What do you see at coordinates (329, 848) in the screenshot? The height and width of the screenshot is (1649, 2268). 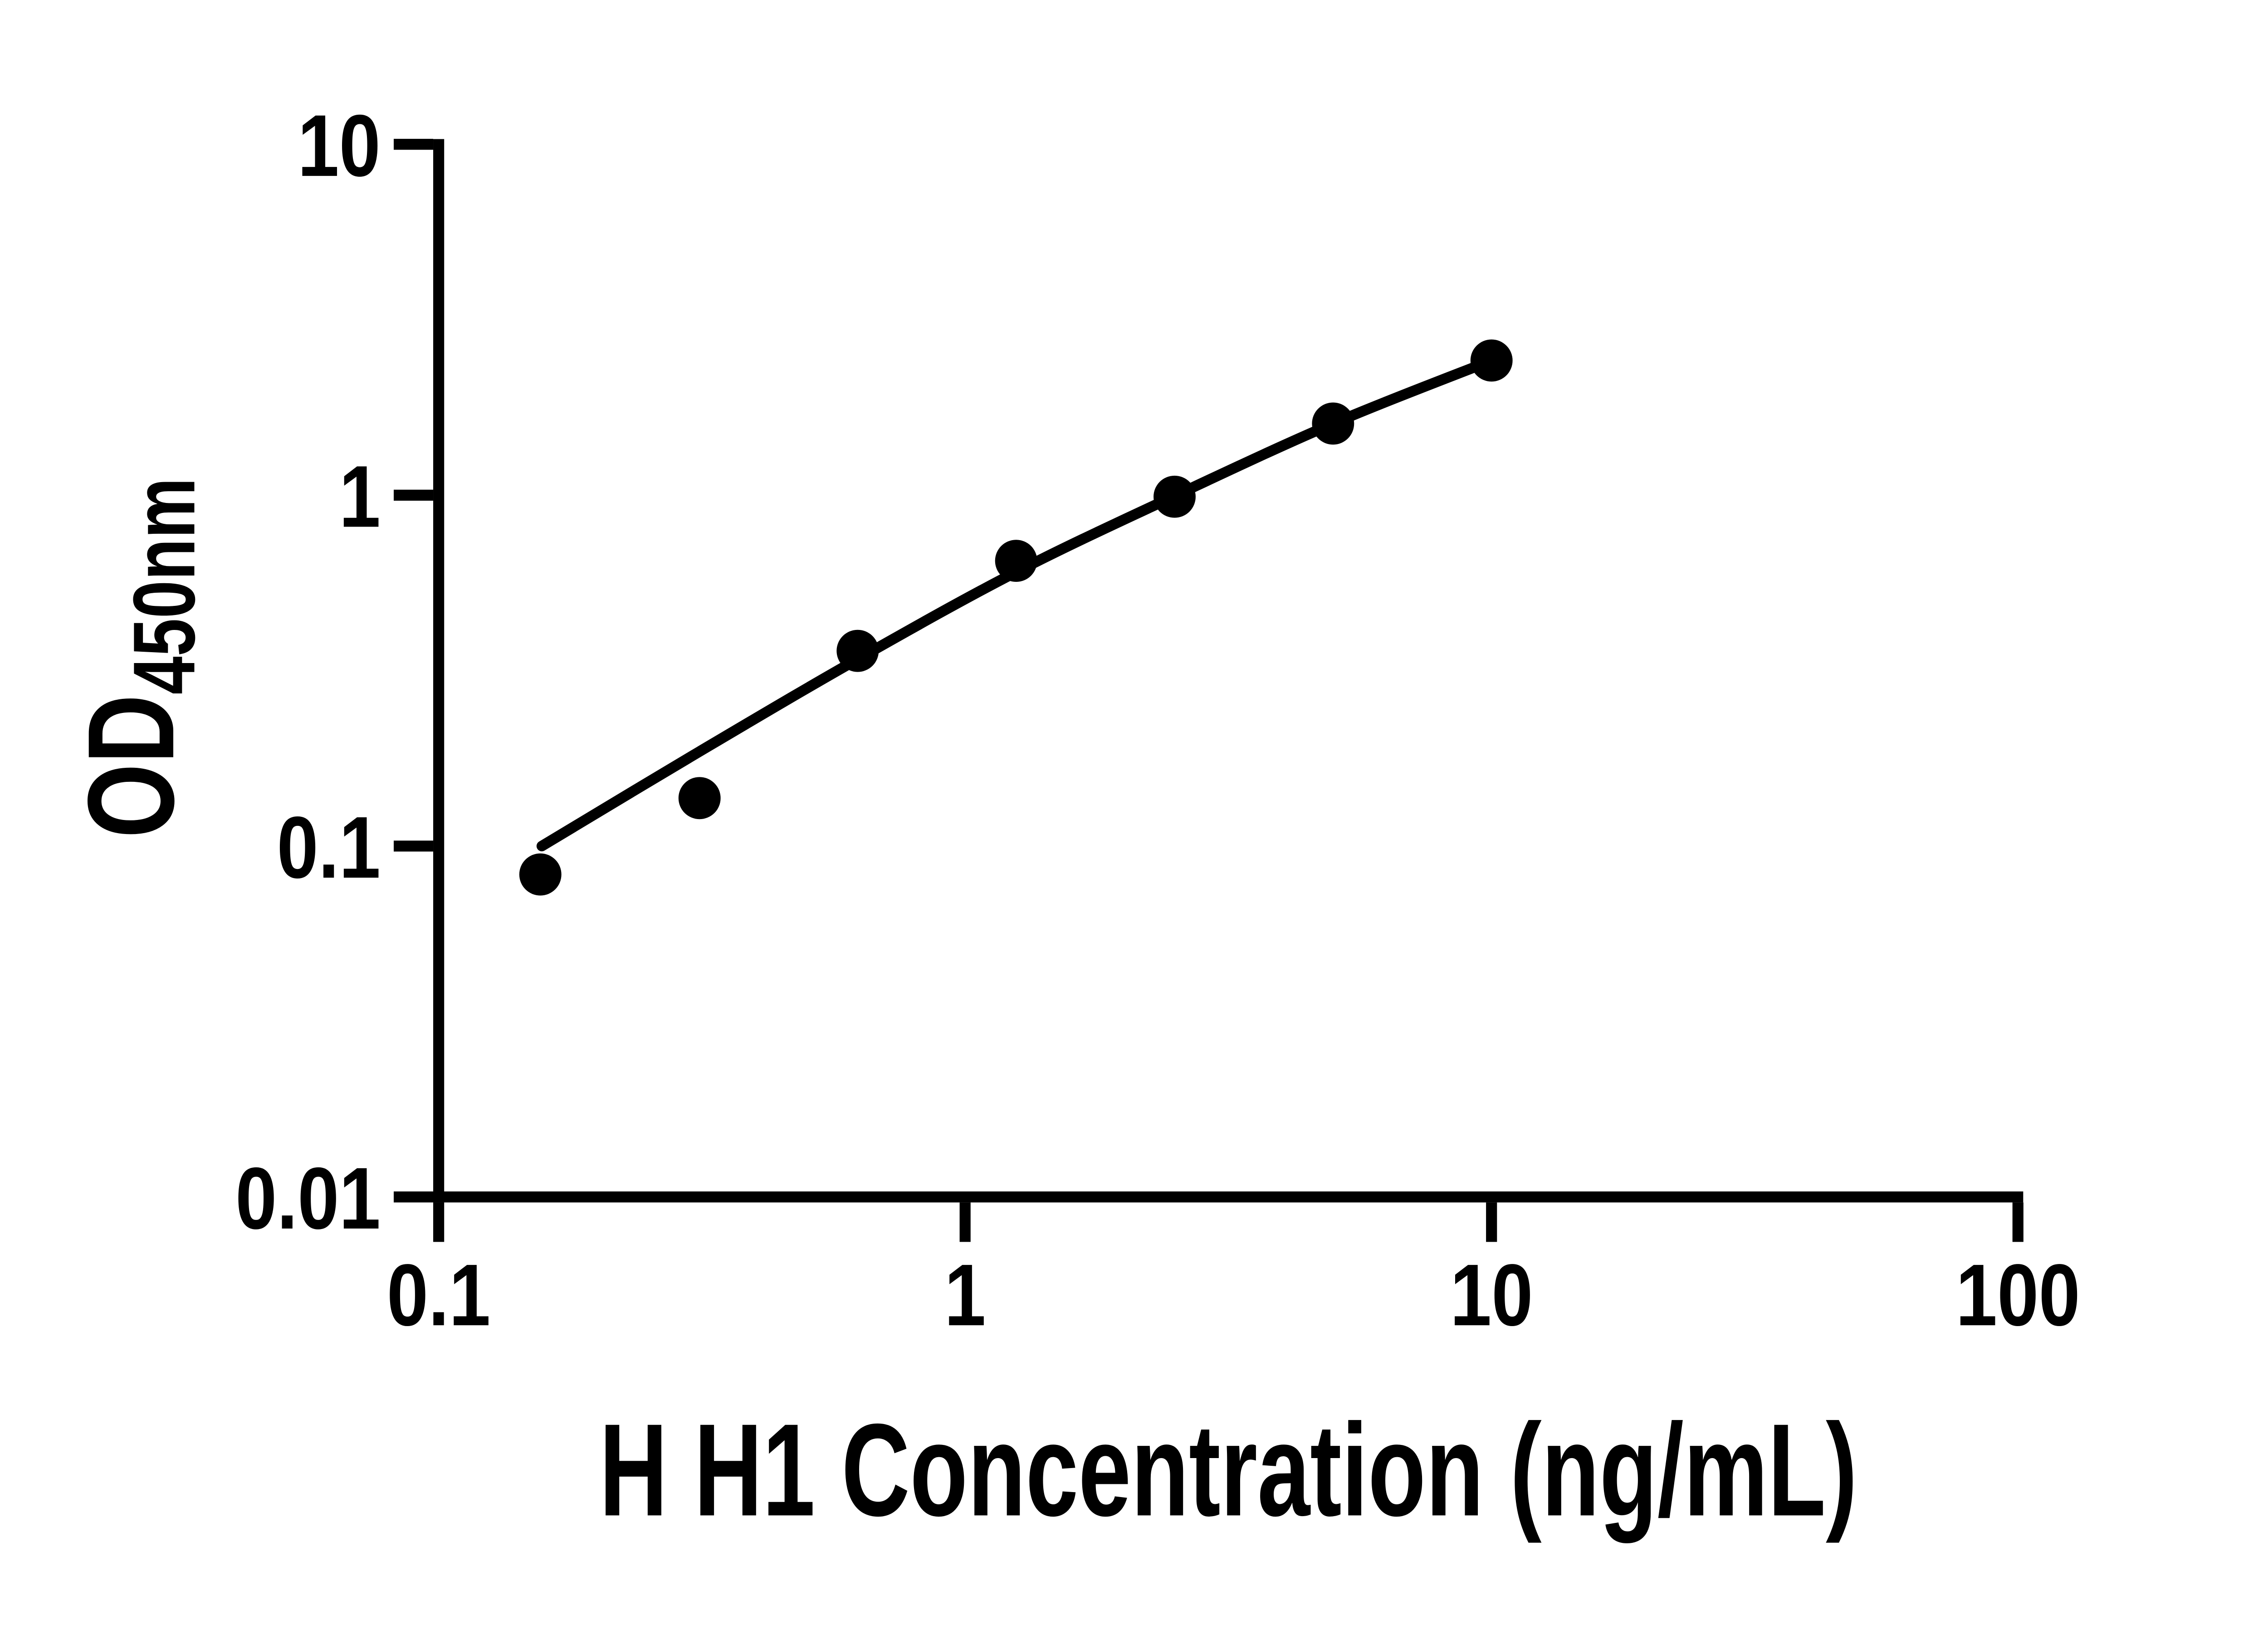 I see `y-tick-label: 0.1` at bounding box center [329, 848].